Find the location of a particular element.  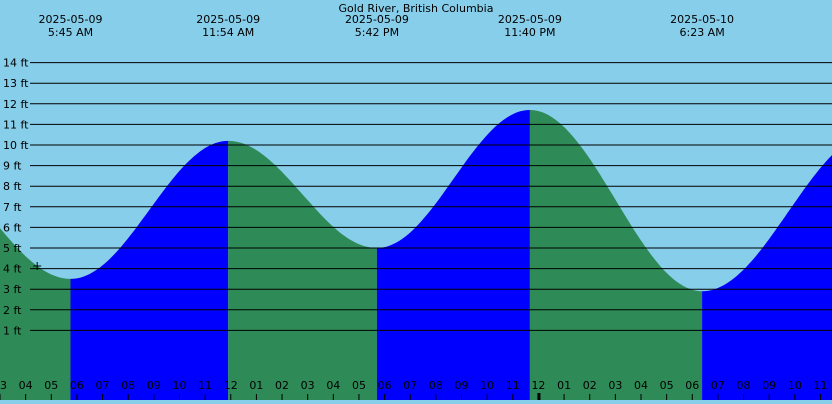

extreme-time-label: 6:23 AM is located at coordinates (701, 32).